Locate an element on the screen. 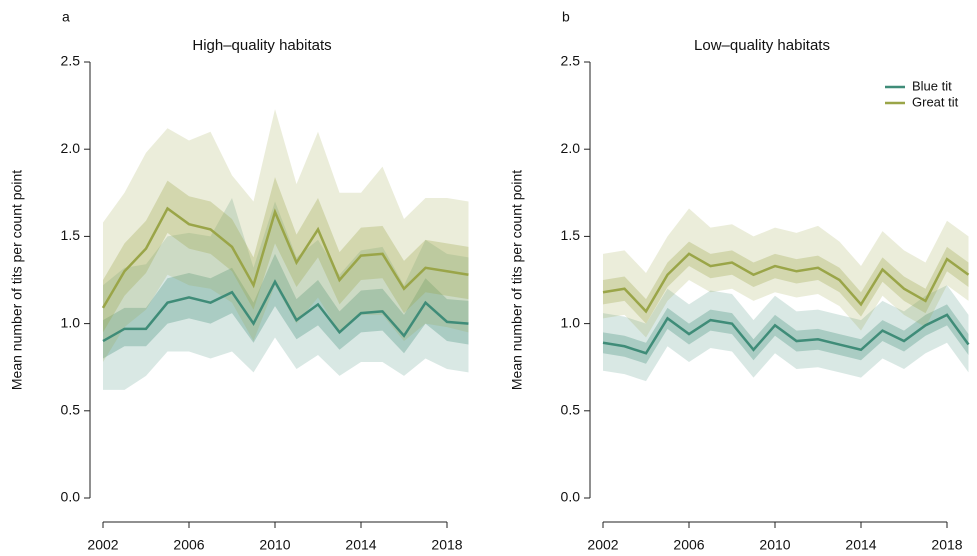  panel-label: a is located at coordinates (66, 17).